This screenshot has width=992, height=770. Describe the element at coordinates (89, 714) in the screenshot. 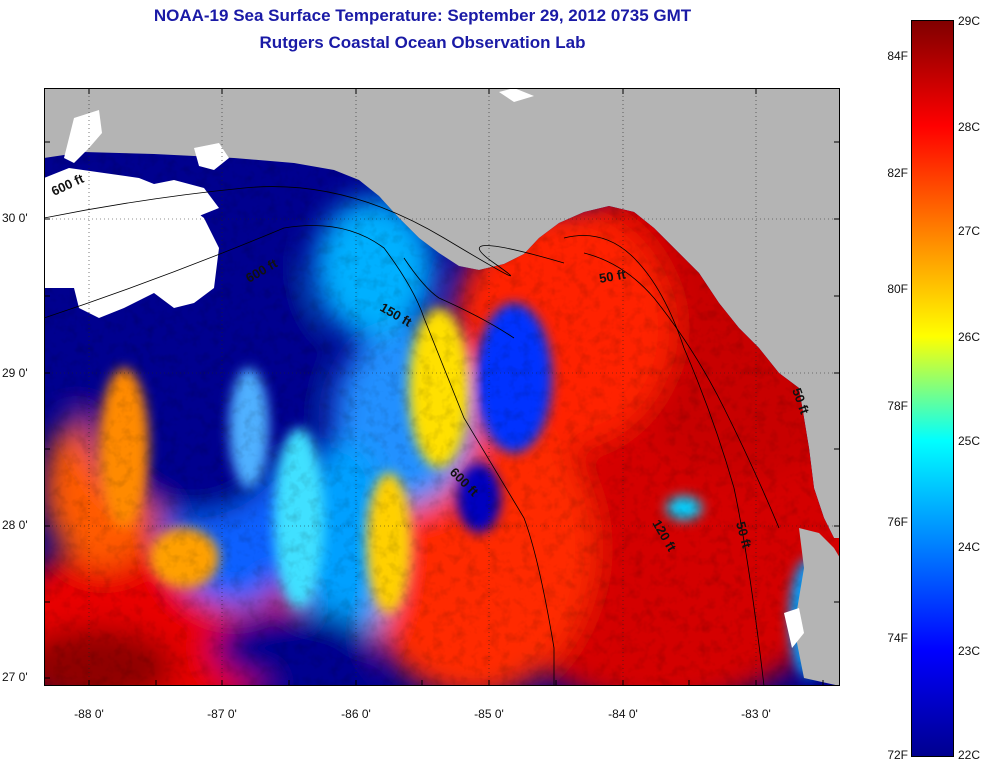

I see `lon-label-88: -88 0'` at that location.